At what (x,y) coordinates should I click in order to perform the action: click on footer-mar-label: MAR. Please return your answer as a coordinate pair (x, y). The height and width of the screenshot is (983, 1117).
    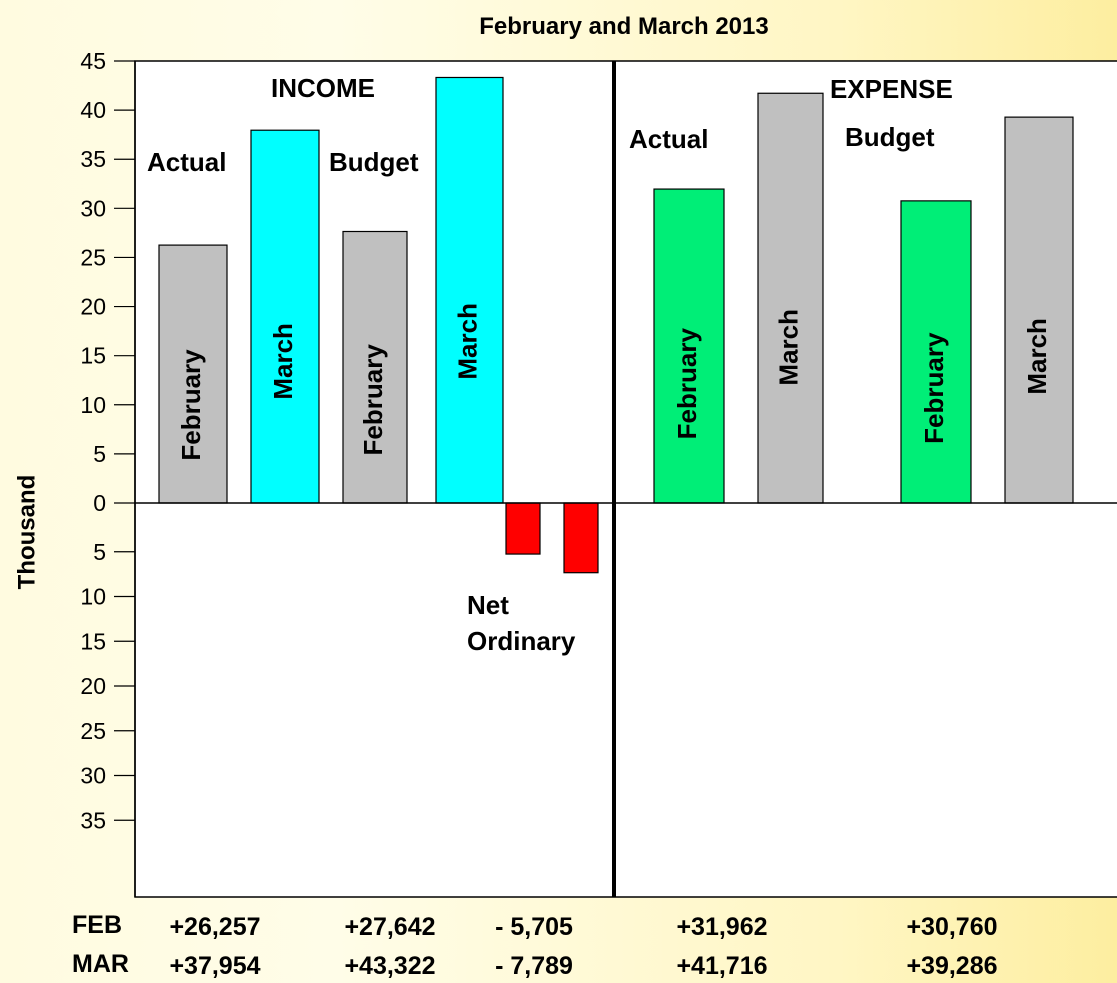
    Looking at the image, I should click on (100, 964).